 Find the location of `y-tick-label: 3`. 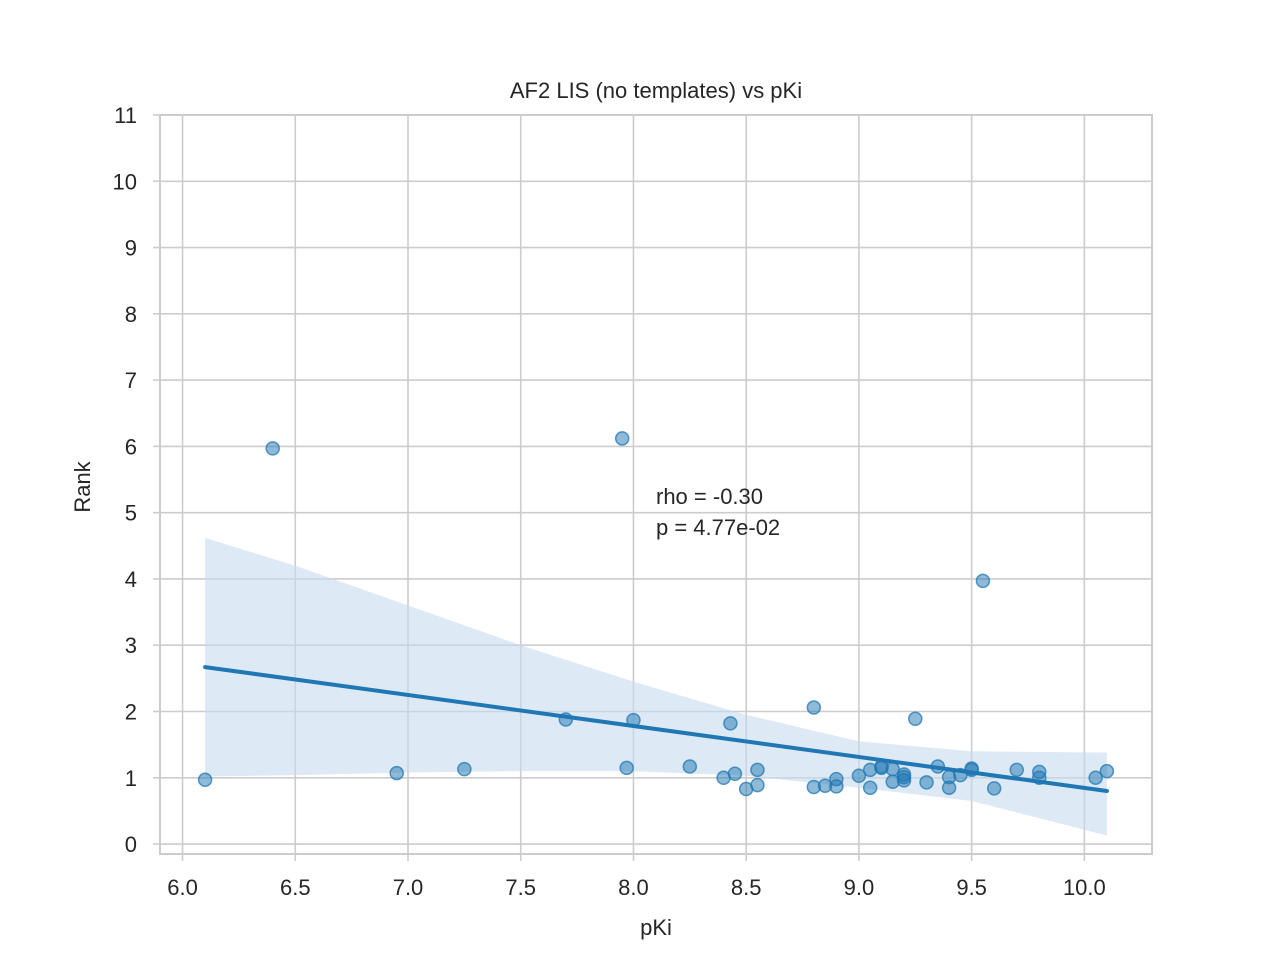

y-tick-label: 3 is located at coordinates (131, 645).